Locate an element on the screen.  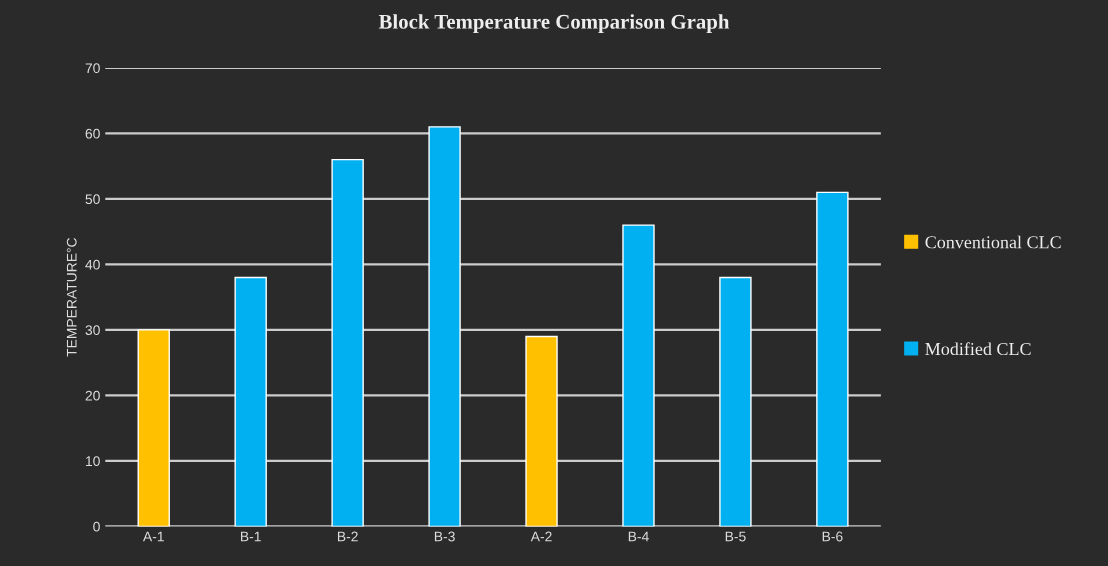
chart-title: Block Temperature Comparison Graph is located at coordinates (554, 24).